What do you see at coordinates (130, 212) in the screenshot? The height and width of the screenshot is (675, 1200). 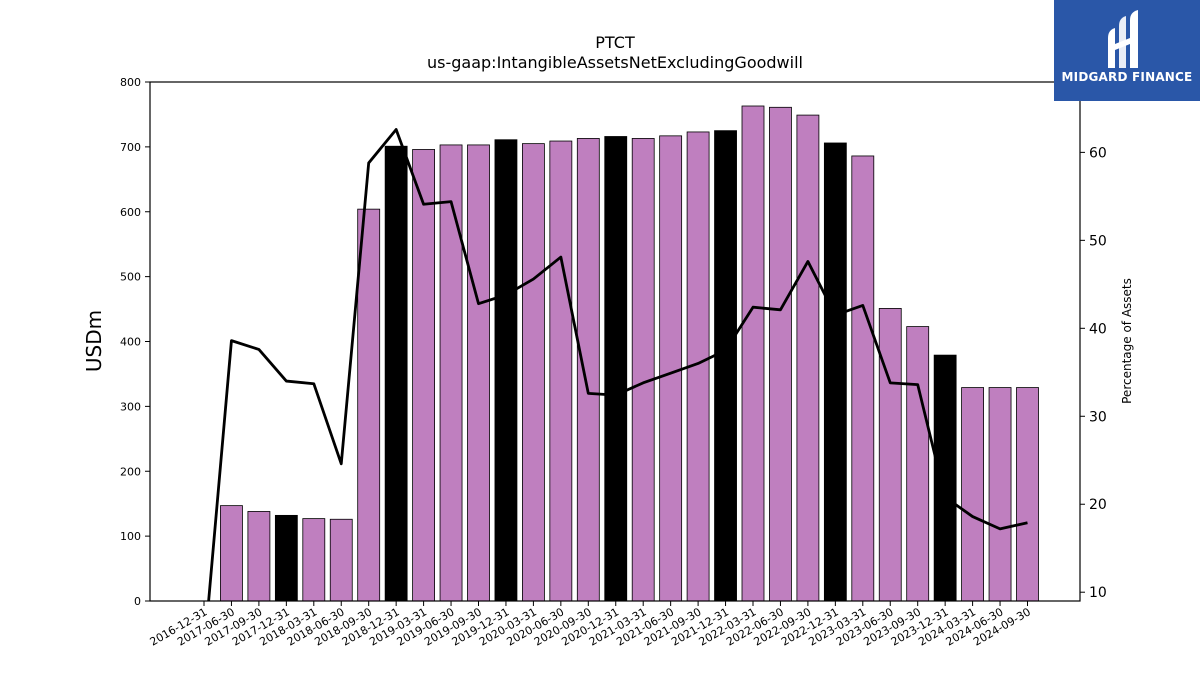 I see `y-tick-label: 600` at bounding box center [130, 212].